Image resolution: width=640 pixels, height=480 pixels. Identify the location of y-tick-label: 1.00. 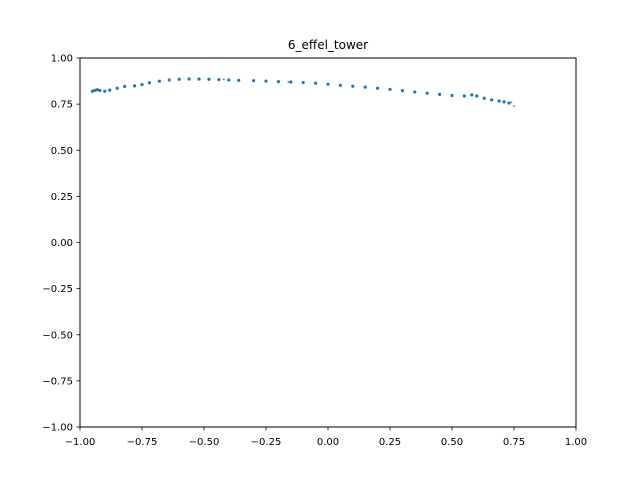
(62, 59).